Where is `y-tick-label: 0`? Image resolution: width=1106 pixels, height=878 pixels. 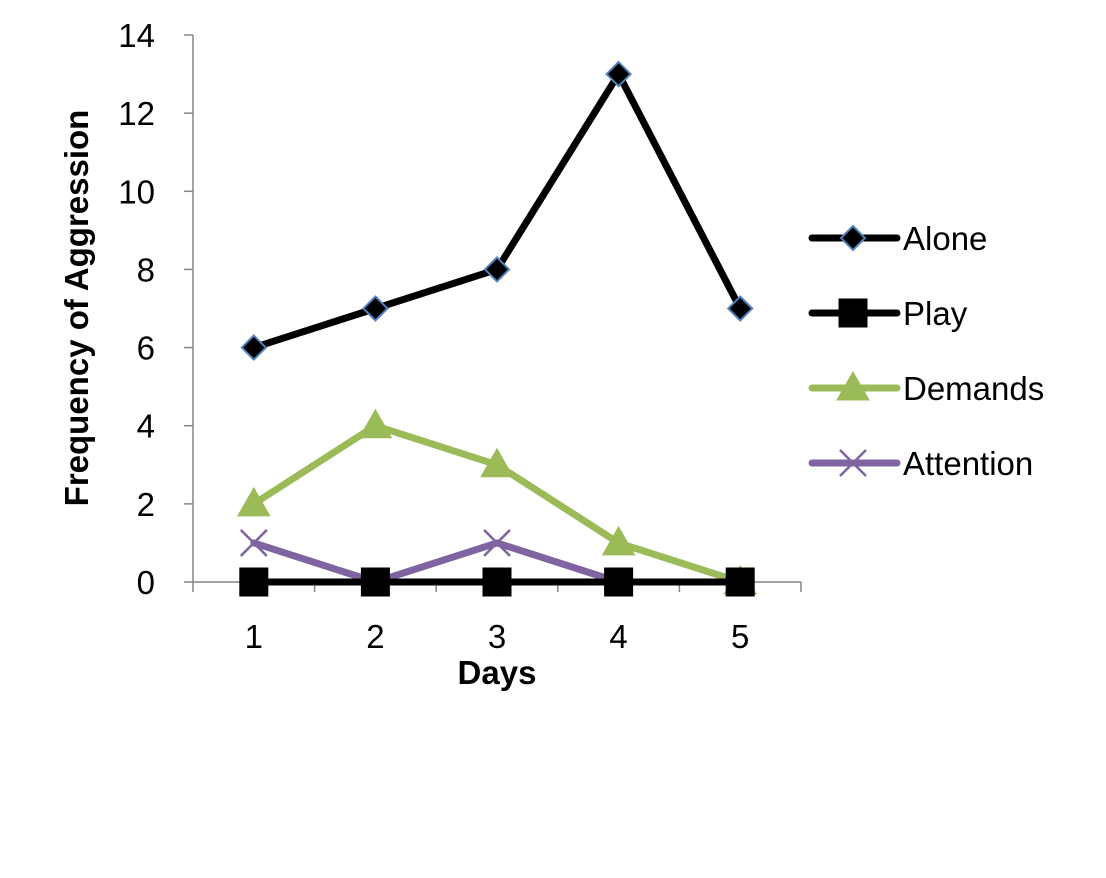
y-tick-label: 0 is located at coordinates (146, 582).